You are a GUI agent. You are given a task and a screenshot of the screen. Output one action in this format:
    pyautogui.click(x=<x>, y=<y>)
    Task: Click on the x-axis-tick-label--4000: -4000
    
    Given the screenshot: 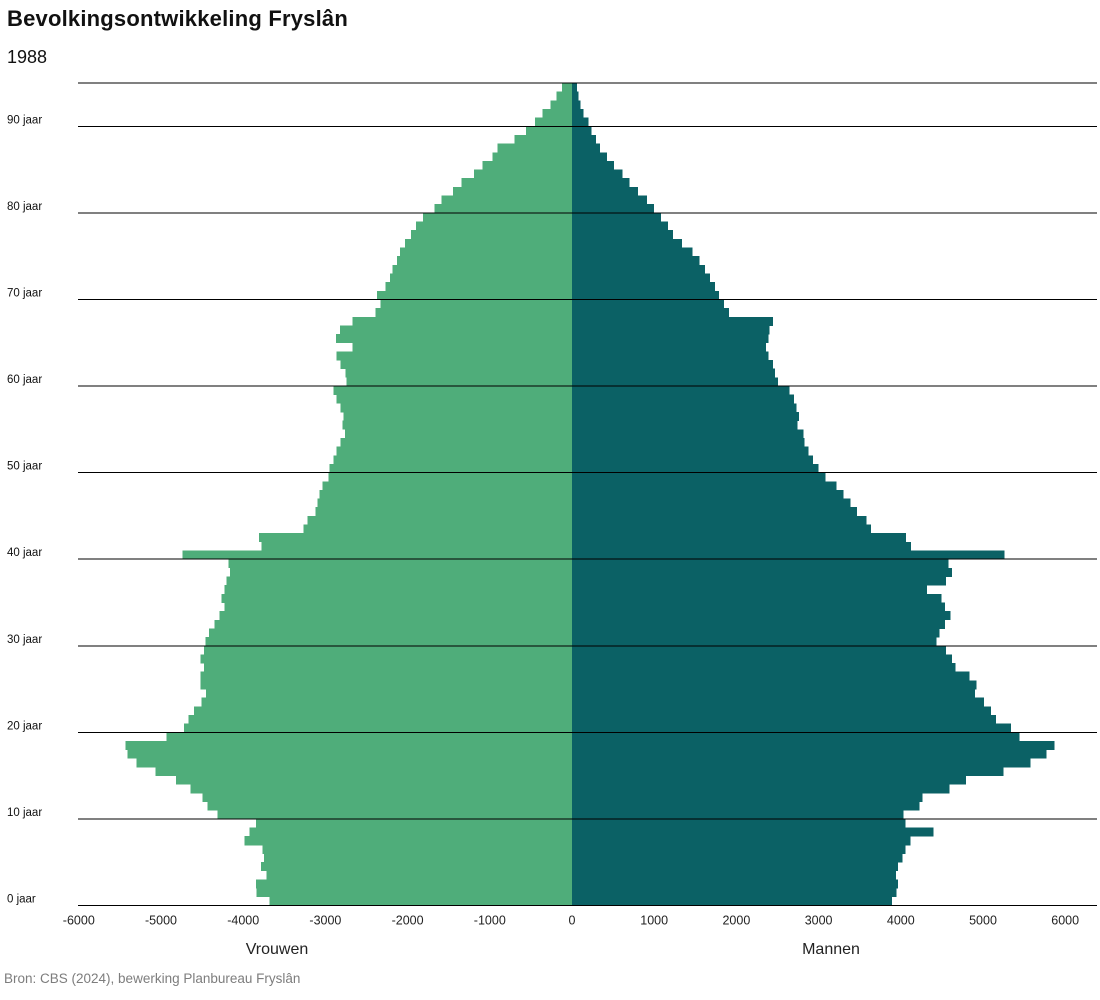 What is the action you would take?
    pyautogui.click(x=243, y=920)
    